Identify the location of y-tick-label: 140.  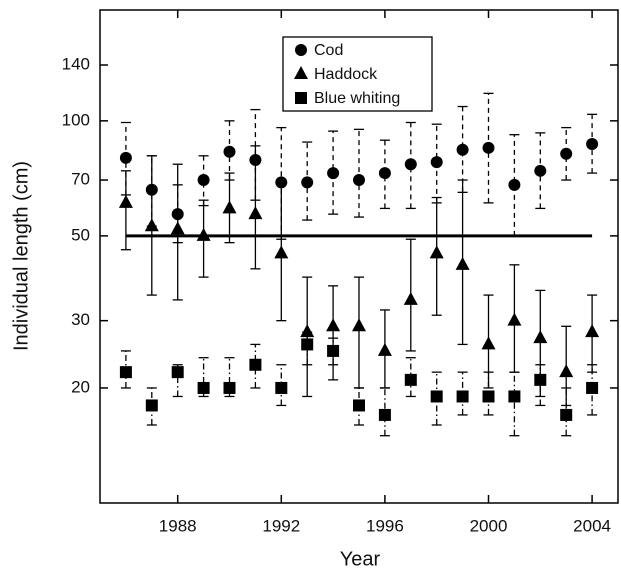
(76, 63).